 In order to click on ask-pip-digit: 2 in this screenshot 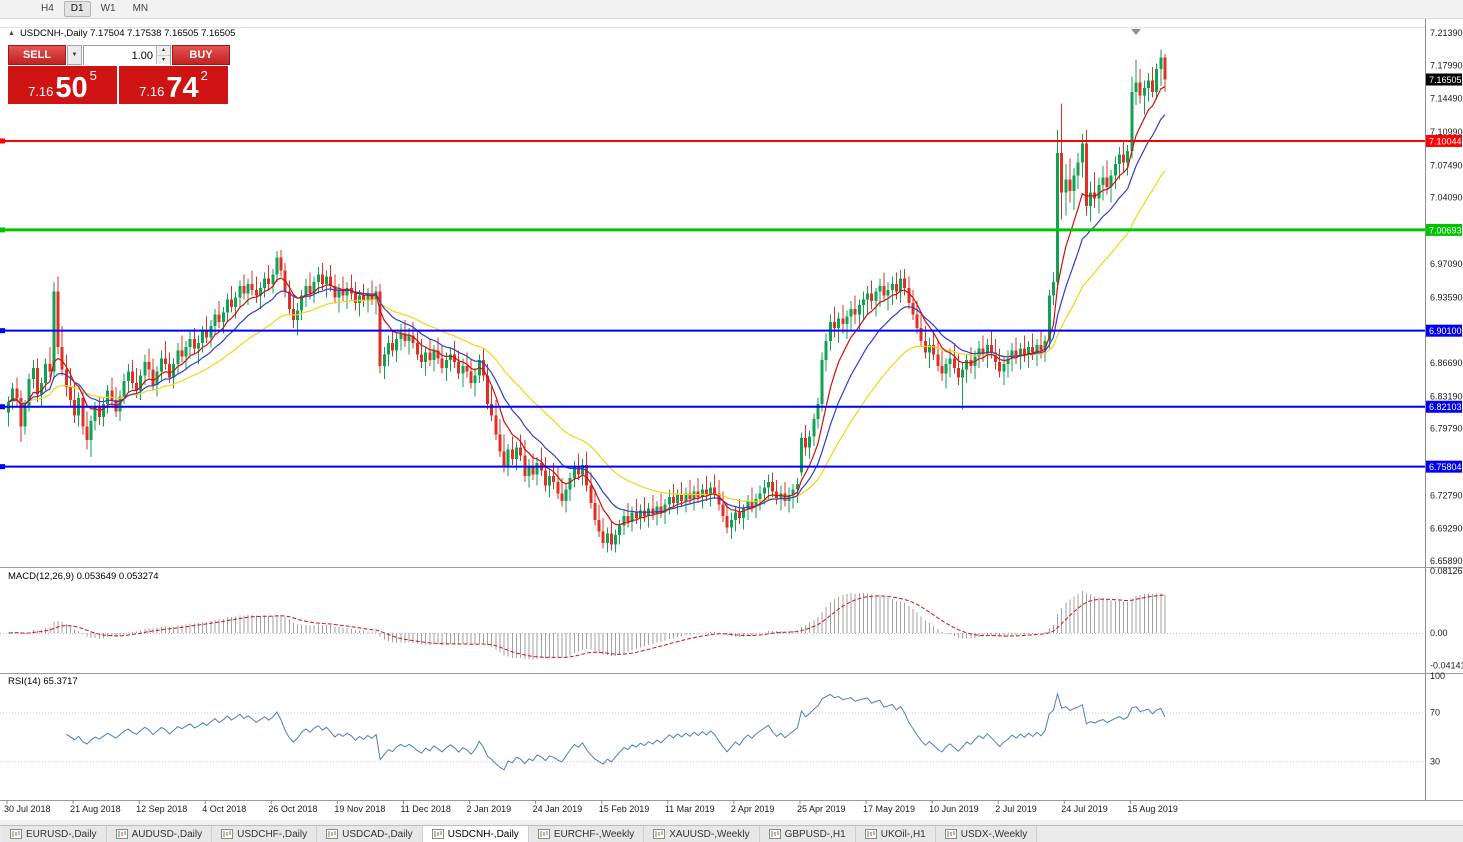, I will do `click(204, 75)`.